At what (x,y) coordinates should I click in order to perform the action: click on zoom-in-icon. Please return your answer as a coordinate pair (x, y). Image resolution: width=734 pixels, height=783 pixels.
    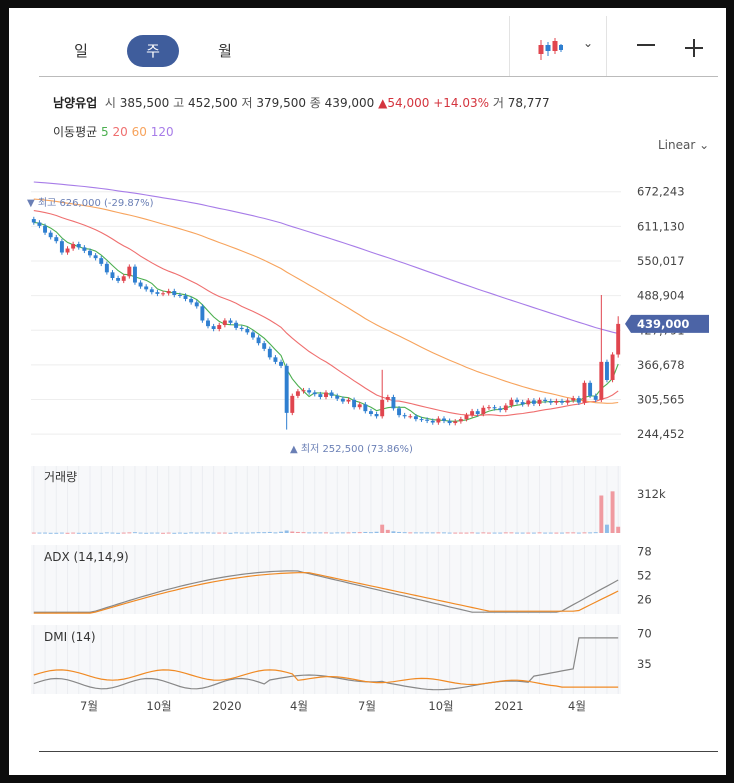
    Looking at the image, I should click on (694, 48).